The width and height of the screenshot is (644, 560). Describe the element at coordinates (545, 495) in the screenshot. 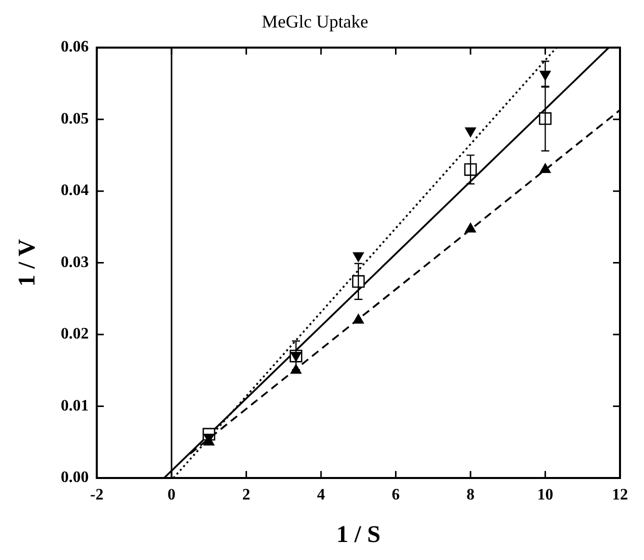

I see `x-tick-label: 10` at that location.